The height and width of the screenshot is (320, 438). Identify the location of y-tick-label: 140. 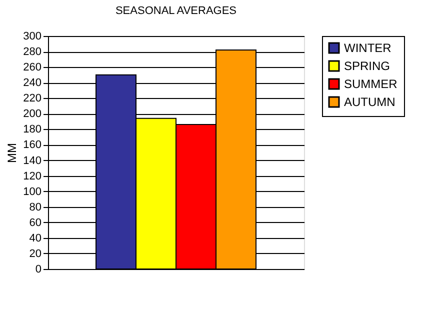
(32, 160).